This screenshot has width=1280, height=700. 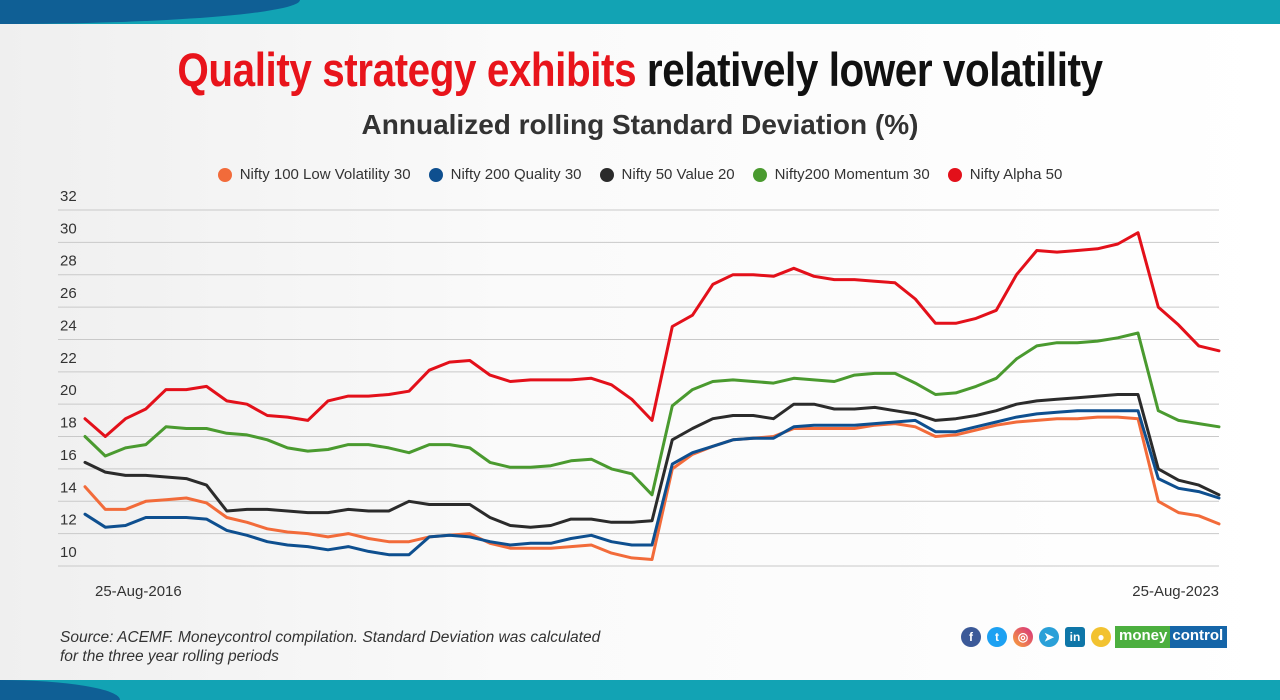 I want to click on moneycontrol-logo: money control, so click(x=1171, y=637).